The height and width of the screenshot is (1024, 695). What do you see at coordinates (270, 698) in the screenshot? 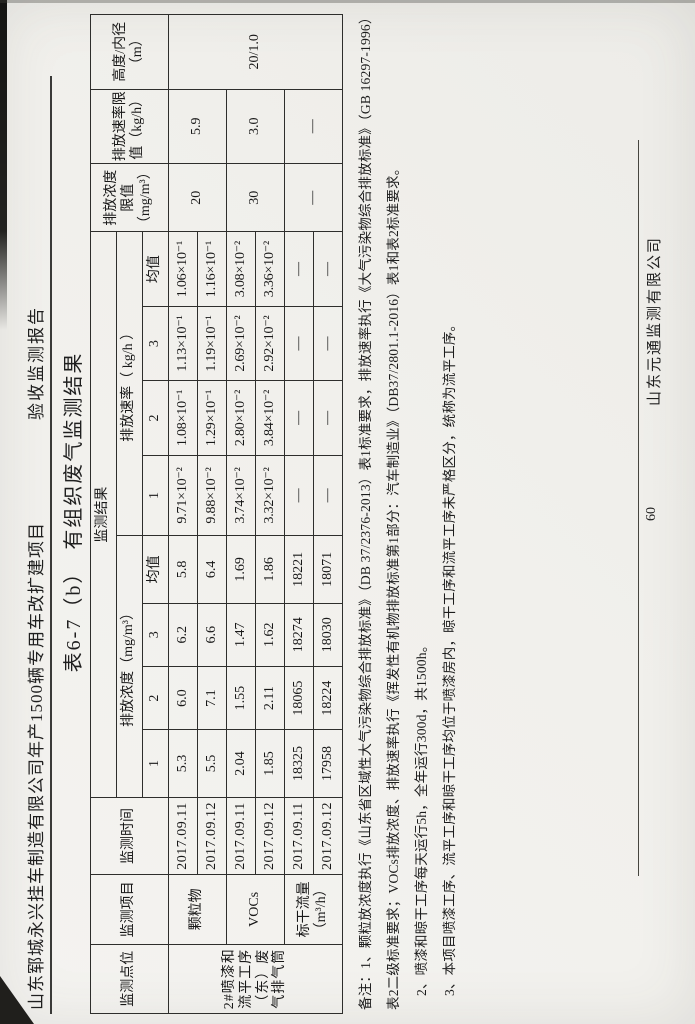
I see `cell-conc-2: 2.11` at bounding box center [270, 698].